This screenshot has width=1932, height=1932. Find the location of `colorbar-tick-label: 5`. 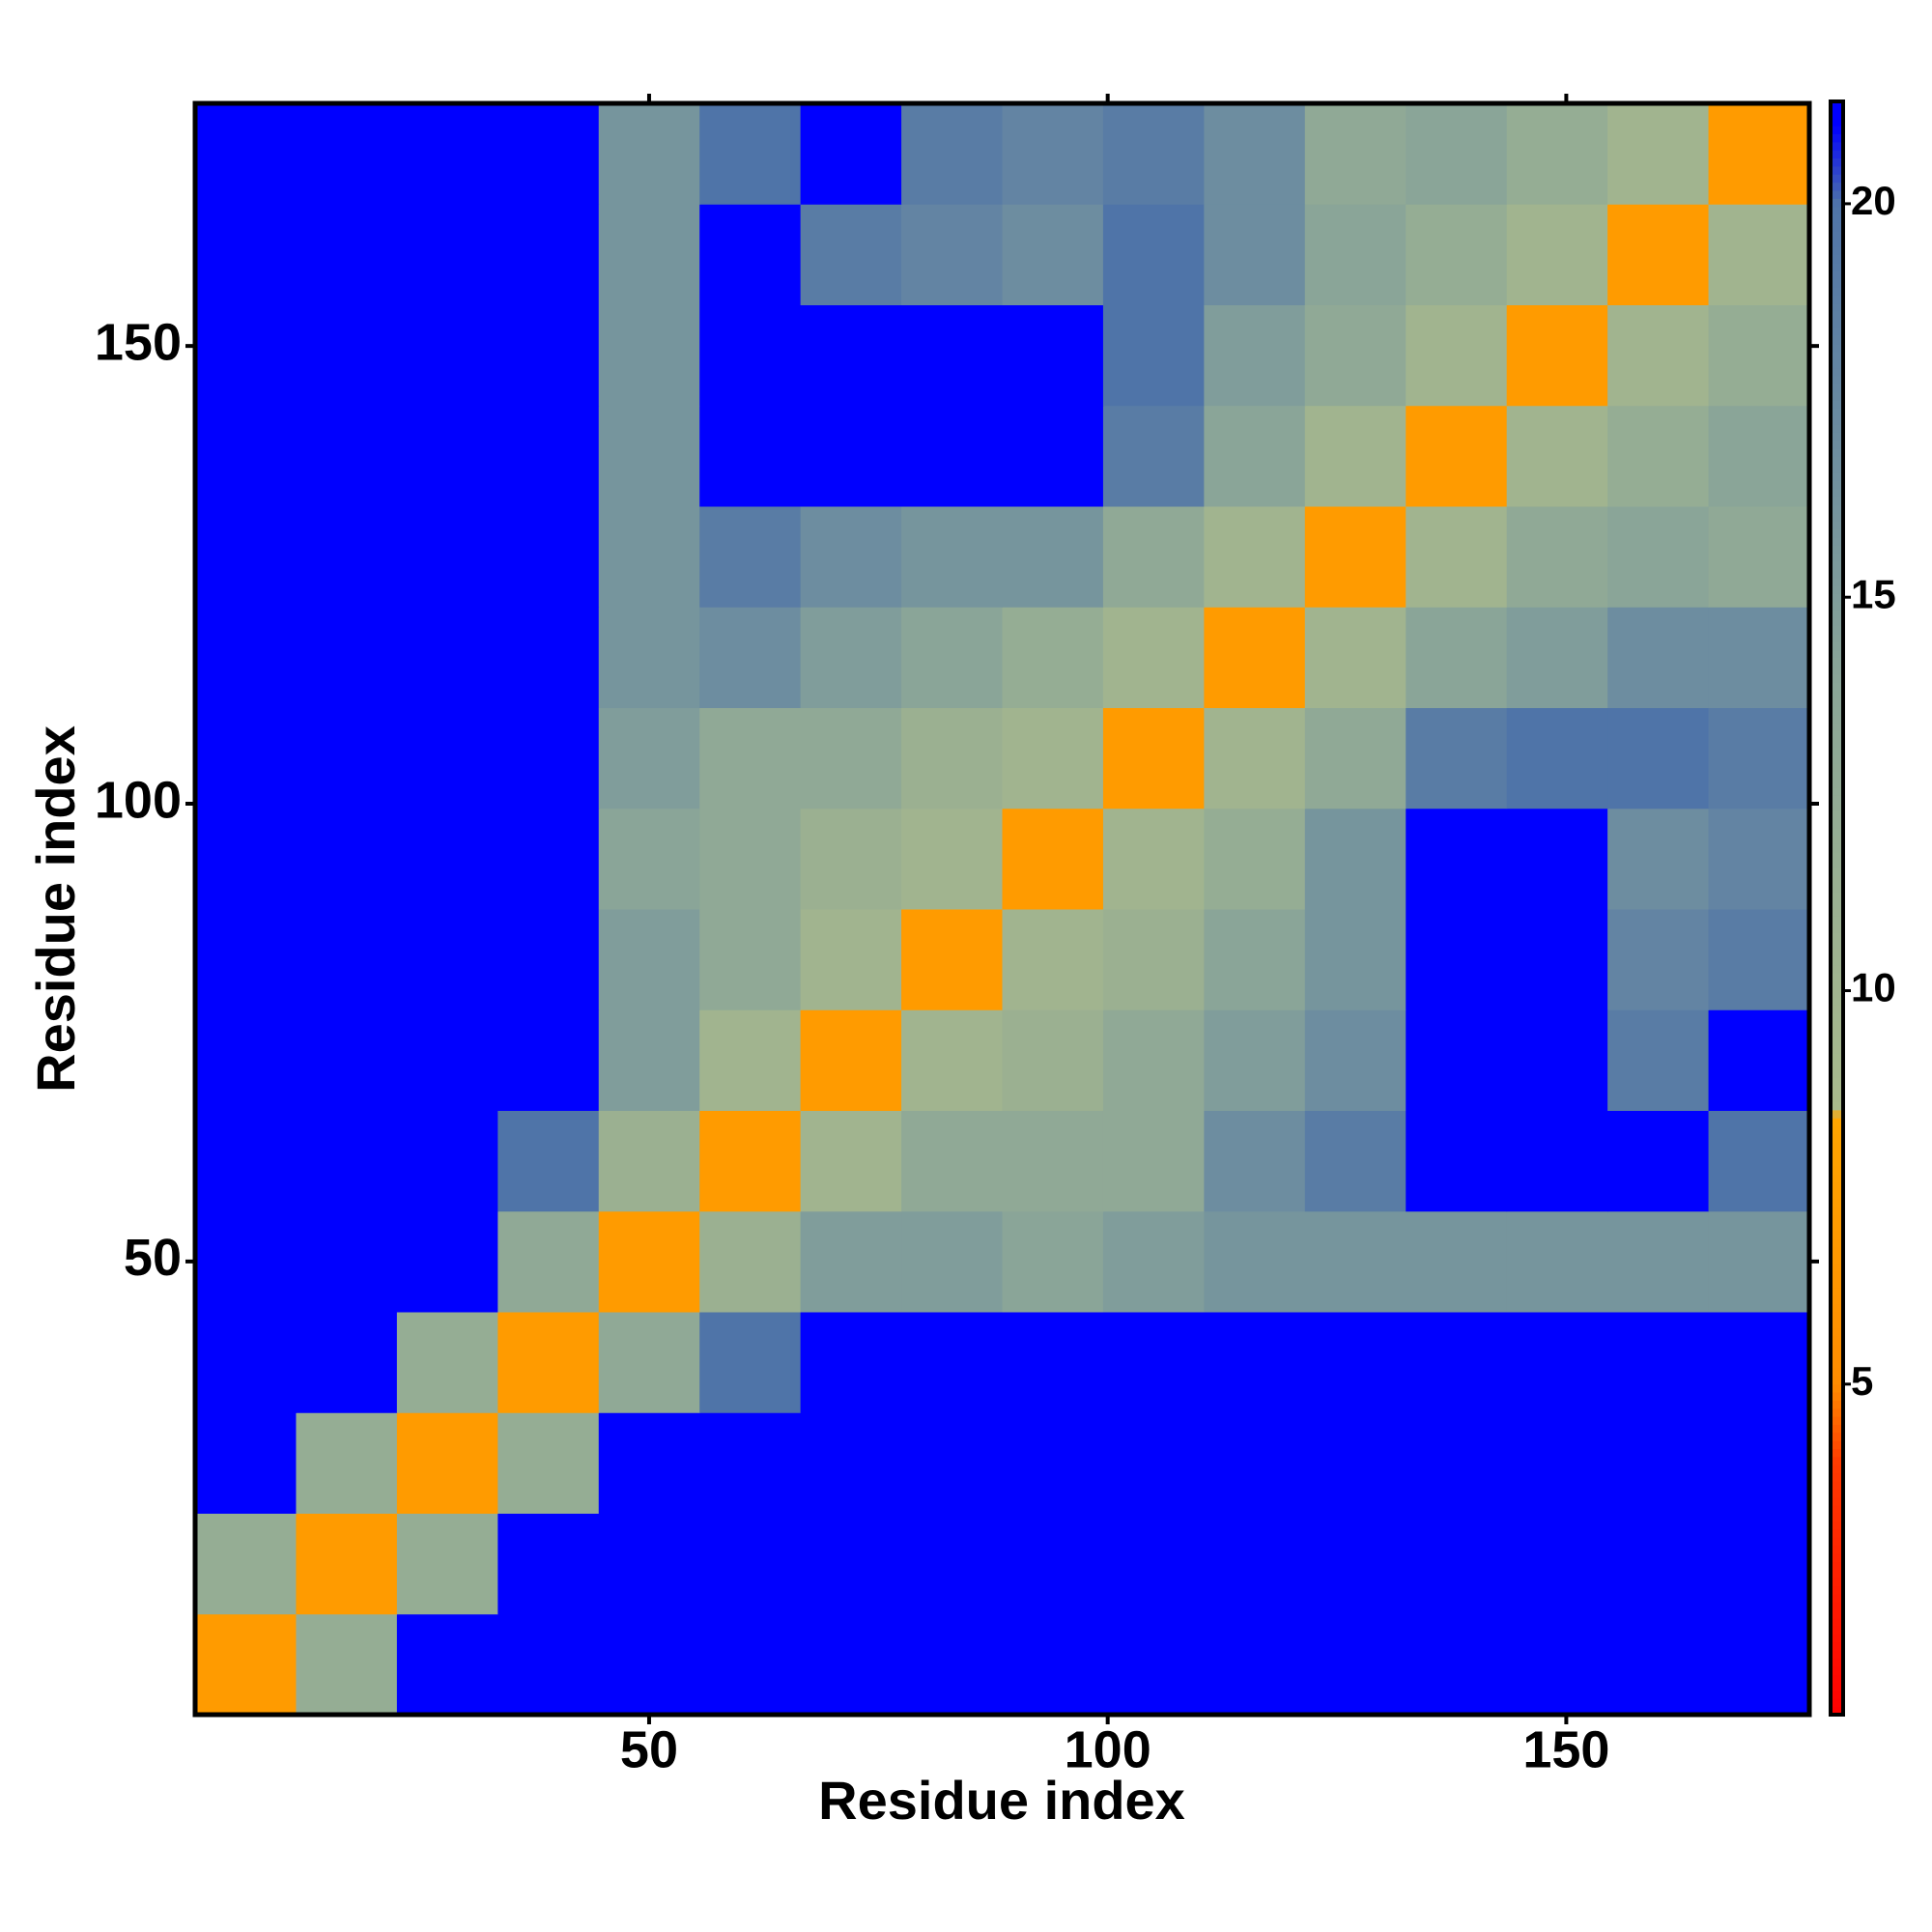

colorbar-tick-label: 5 is located at coordinates (1862, 1381).